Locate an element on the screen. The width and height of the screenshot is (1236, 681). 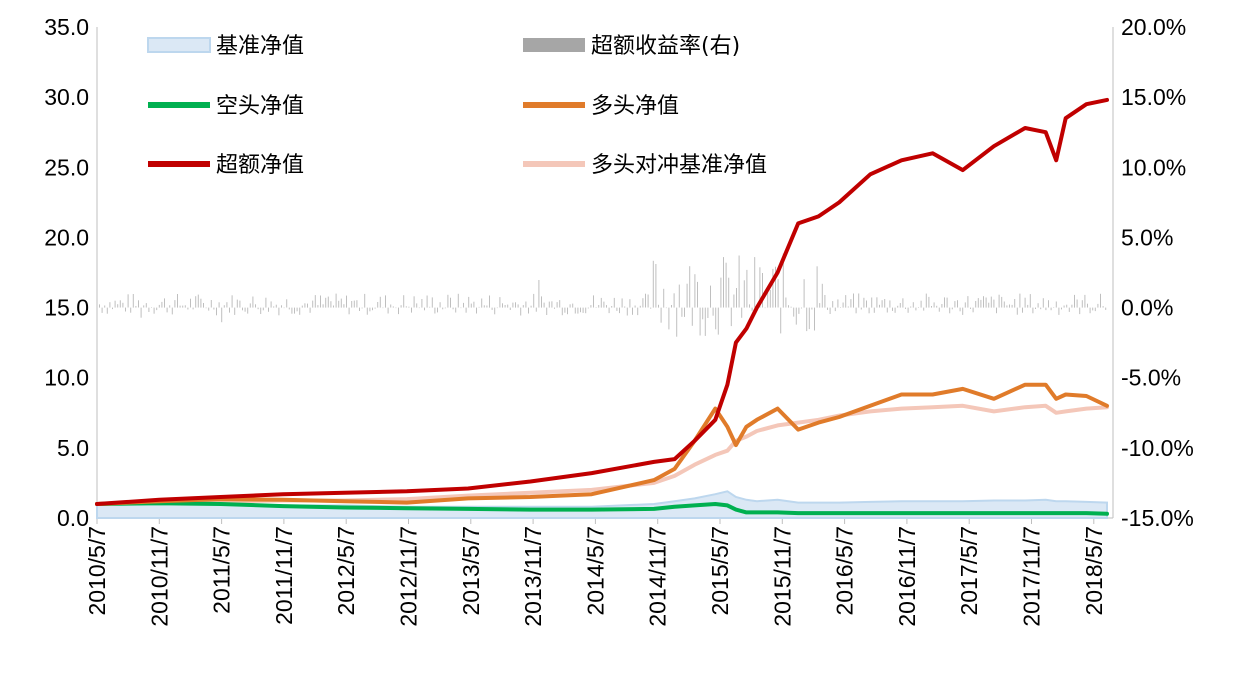
legend-swatch-bar is located at coordinates (554, 45).